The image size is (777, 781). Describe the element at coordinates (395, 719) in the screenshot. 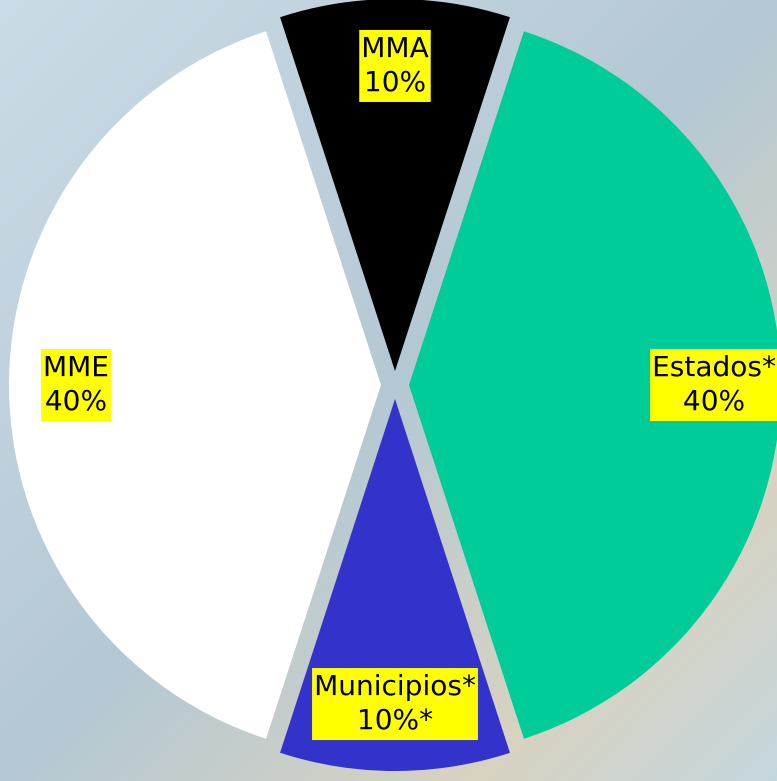

I see `value-label: 10%*` at that location.